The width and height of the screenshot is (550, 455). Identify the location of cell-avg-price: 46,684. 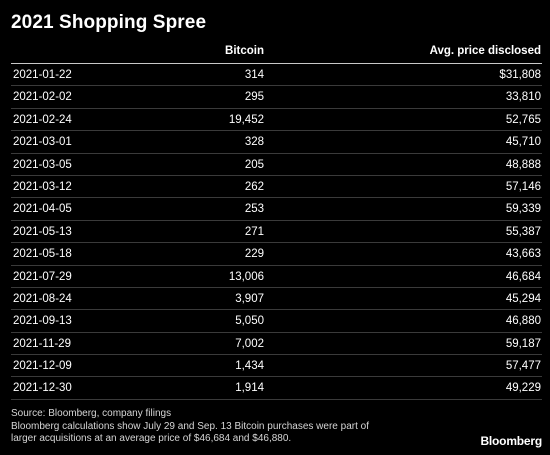
(523, 276).